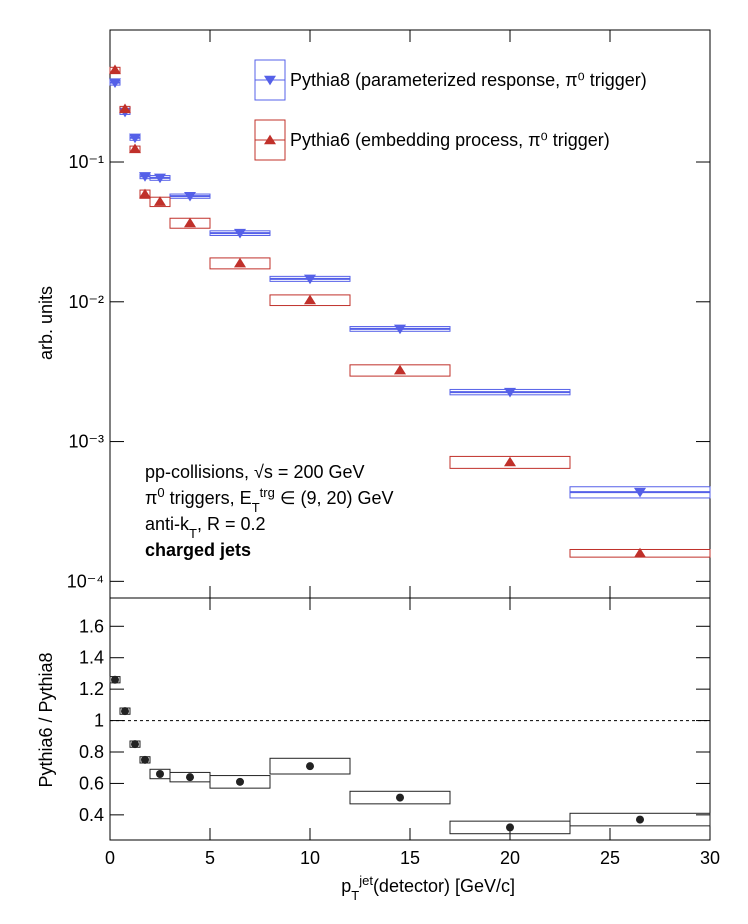 The width and height of the screenshot is (748, 924). Describe the element at coordinates (85, 581) in the screenshot. I see `y-tick-label: 10⁻⁴` at that location.